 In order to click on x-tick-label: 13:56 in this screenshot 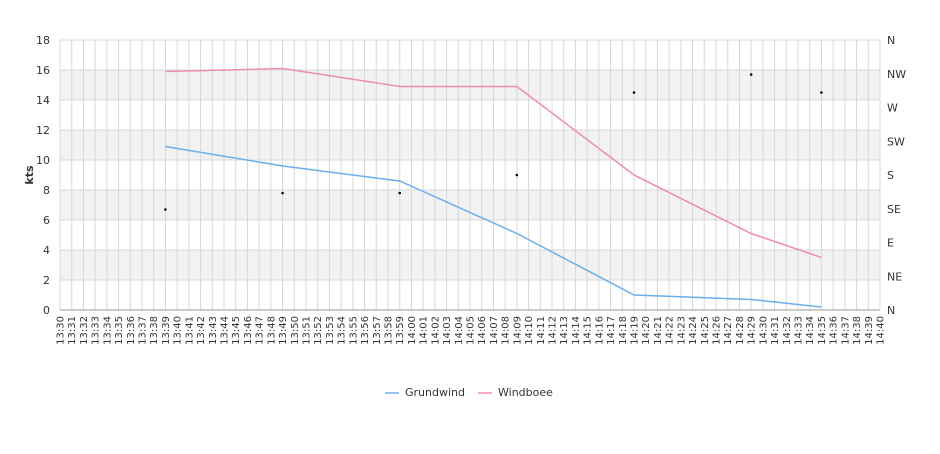, I will do `click(365, 330)`.